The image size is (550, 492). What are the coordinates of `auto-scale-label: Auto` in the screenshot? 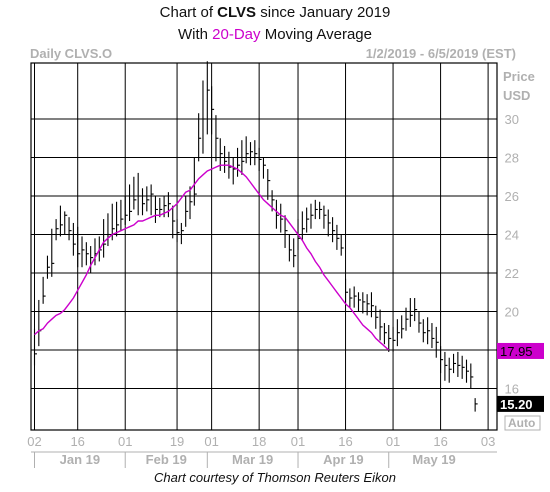 It's located at (521, 423).